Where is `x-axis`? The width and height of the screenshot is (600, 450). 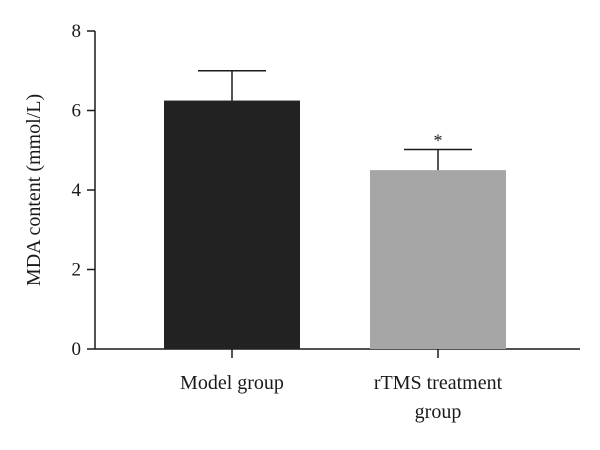
x-axis is located at coordinates (337, 353).